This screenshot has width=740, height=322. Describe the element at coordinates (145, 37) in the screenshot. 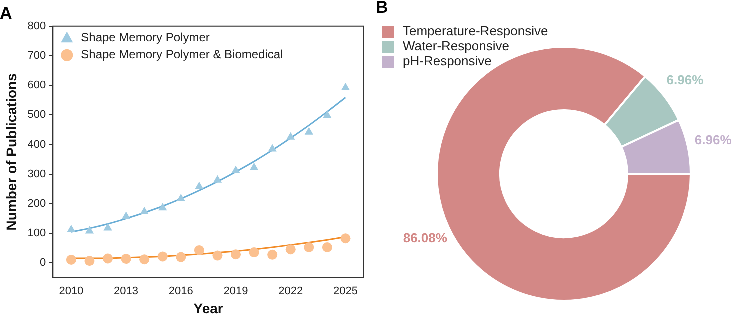

I see `legend-label: Shape Memory Polymer` at that location.